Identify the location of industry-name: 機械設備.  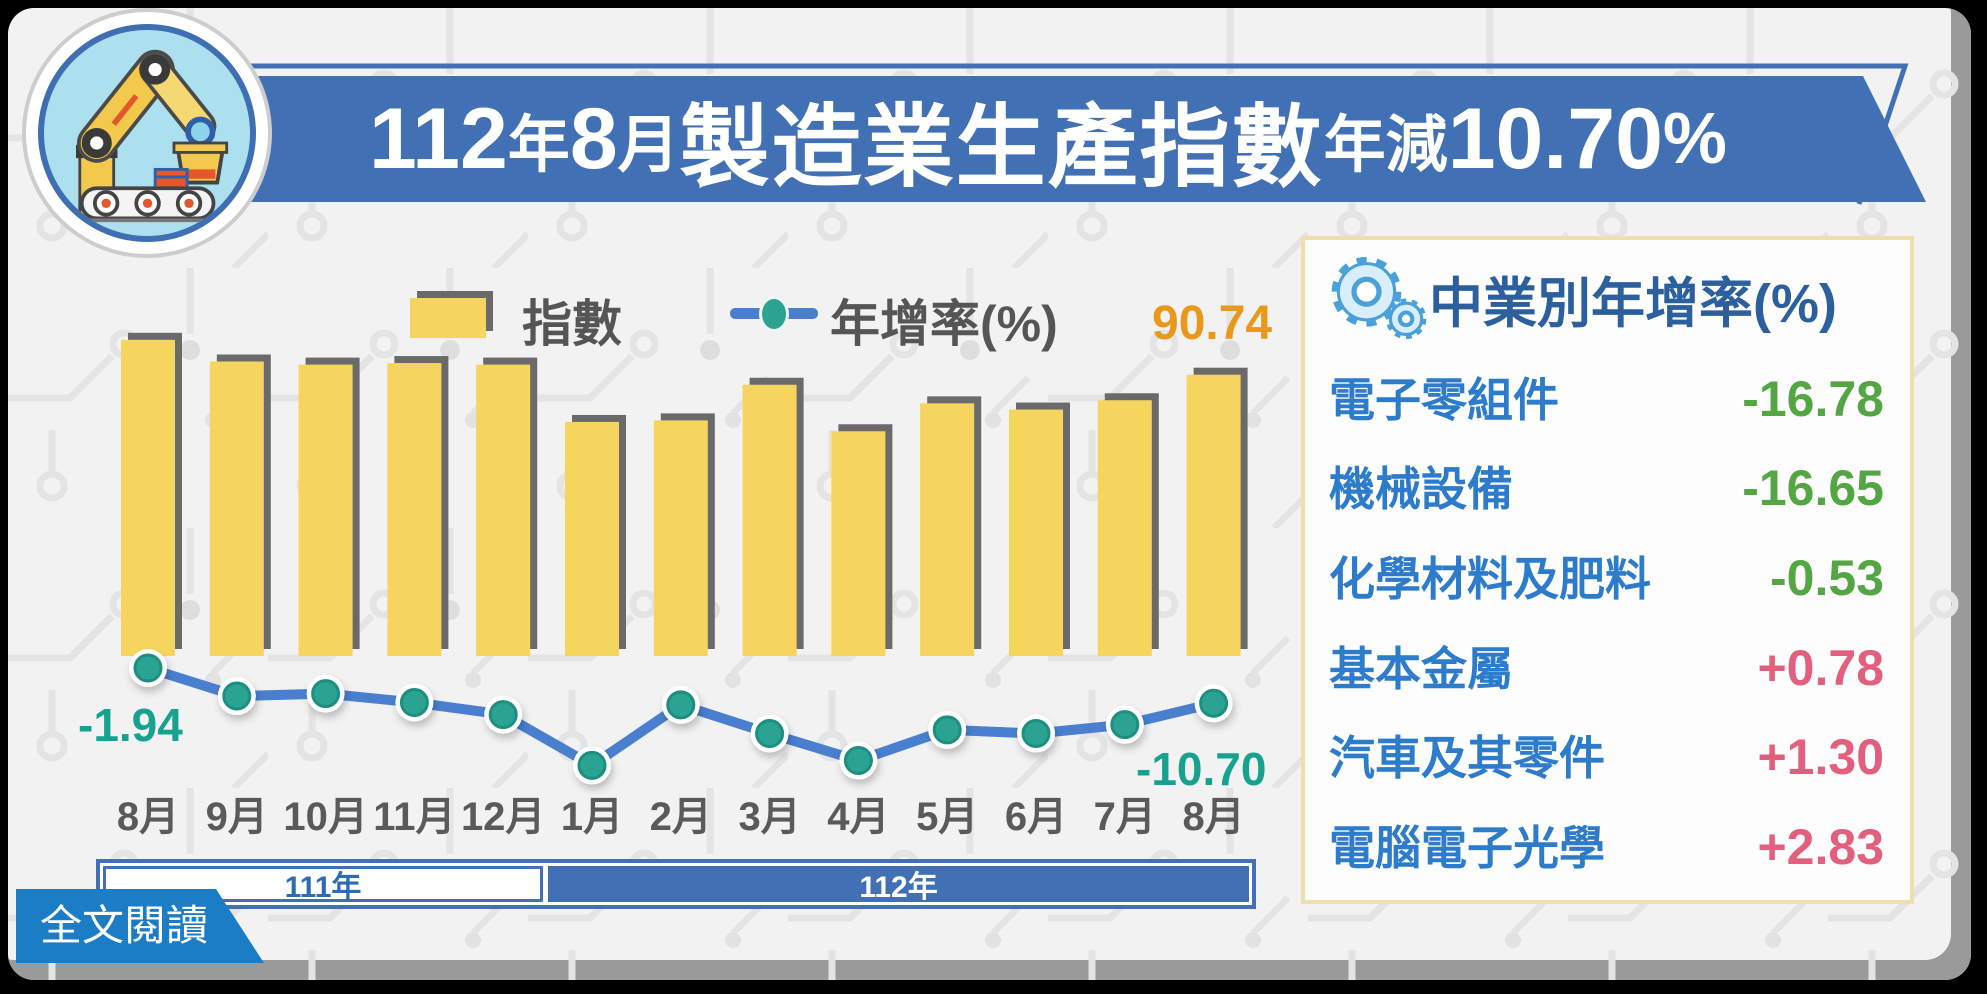
(1421, 489).